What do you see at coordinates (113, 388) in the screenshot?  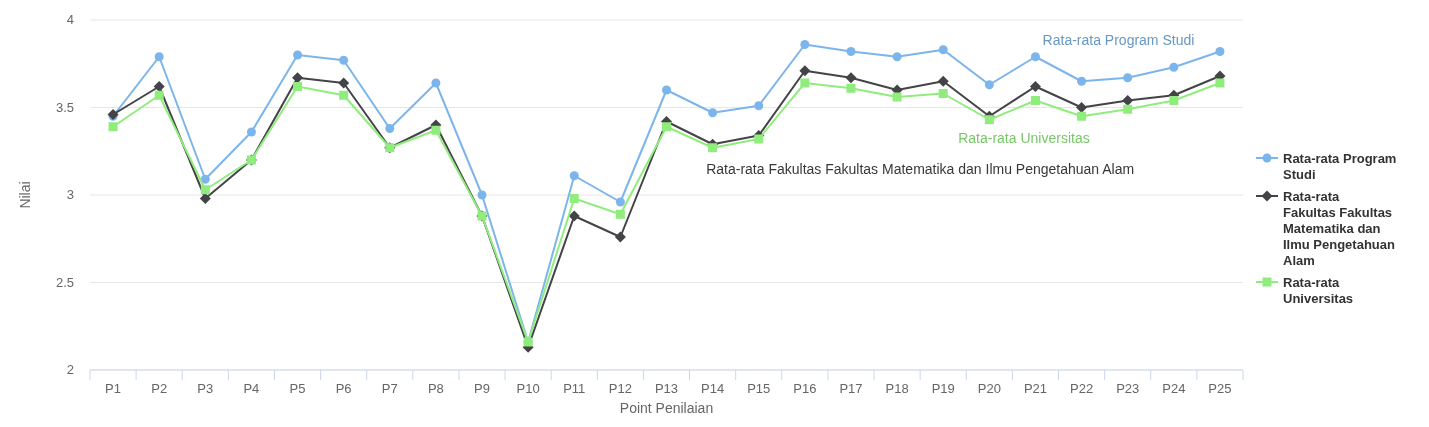 I see `x-tick-label: P1` at bounding box center [113, 388].